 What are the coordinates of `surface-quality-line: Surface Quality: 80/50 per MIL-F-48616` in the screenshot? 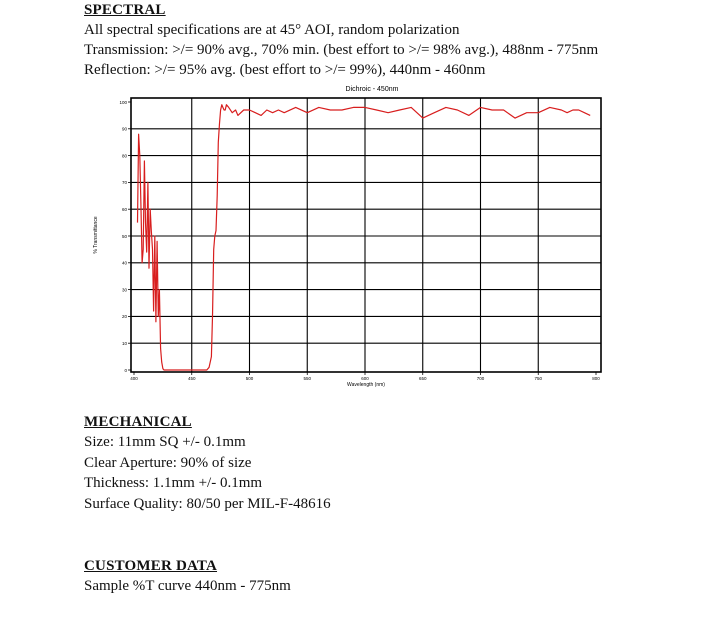 It's located at (207, 504).